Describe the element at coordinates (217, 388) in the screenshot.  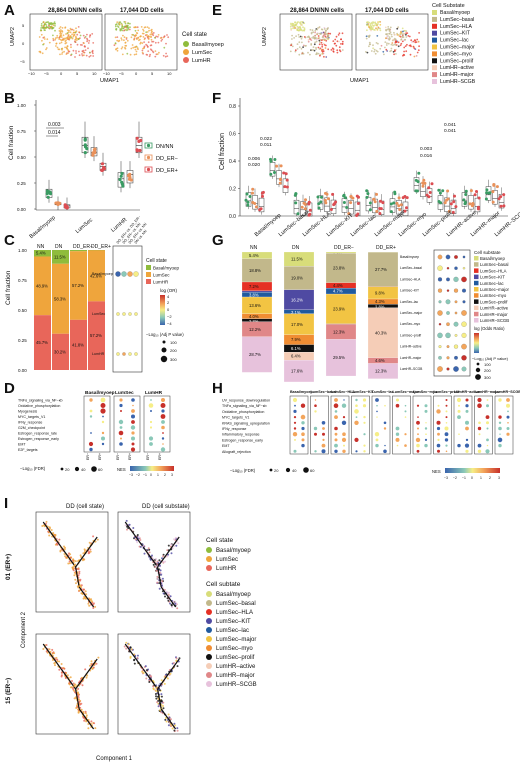
I see `panel-label-h: H` at that location.